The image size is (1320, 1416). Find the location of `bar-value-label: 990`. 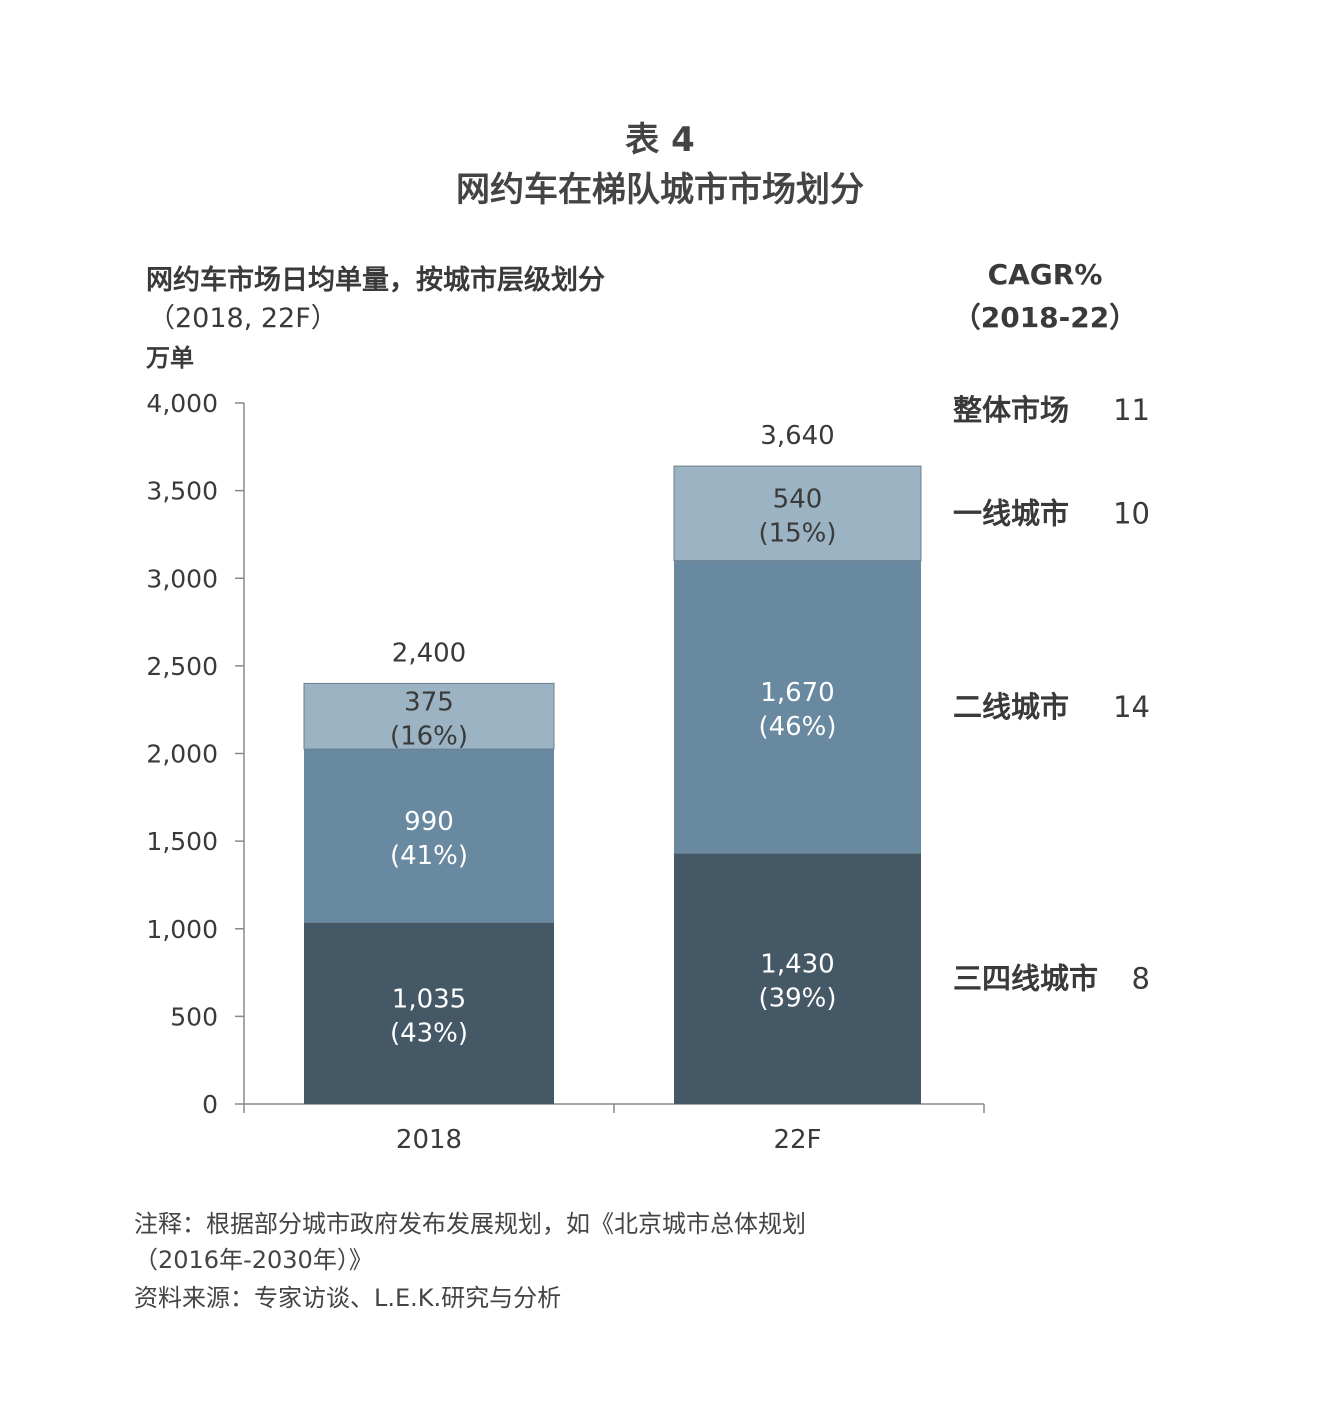

bar-value-label: 990 is located at coordinates (429, 822).